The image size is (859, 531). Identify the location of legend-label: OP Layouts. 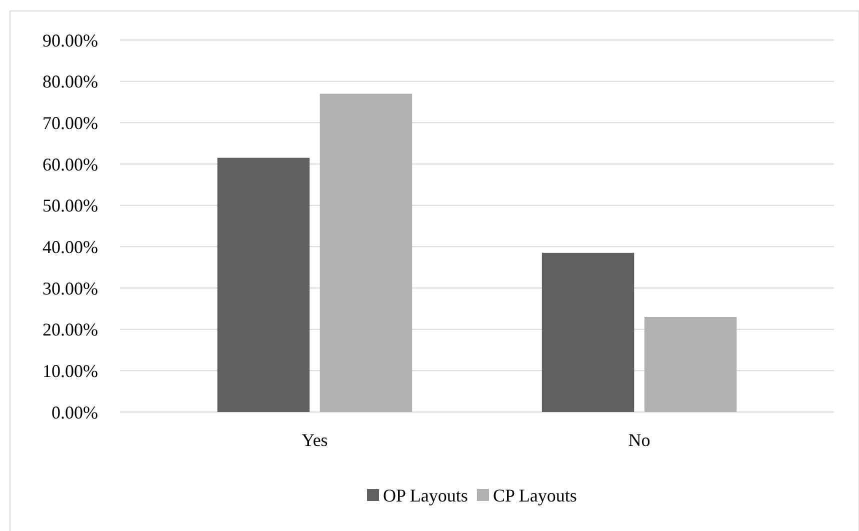
(425, 495).